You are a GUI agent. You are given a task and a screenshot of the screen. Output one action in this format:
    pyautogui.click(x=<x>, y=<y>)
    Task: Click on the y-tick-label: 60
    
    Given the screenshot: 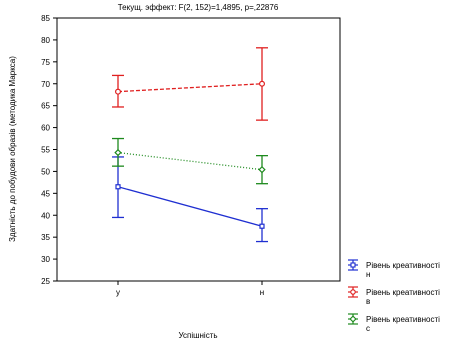 What is the action you would take?
    pyautogui.click(x=45, y=128)
    